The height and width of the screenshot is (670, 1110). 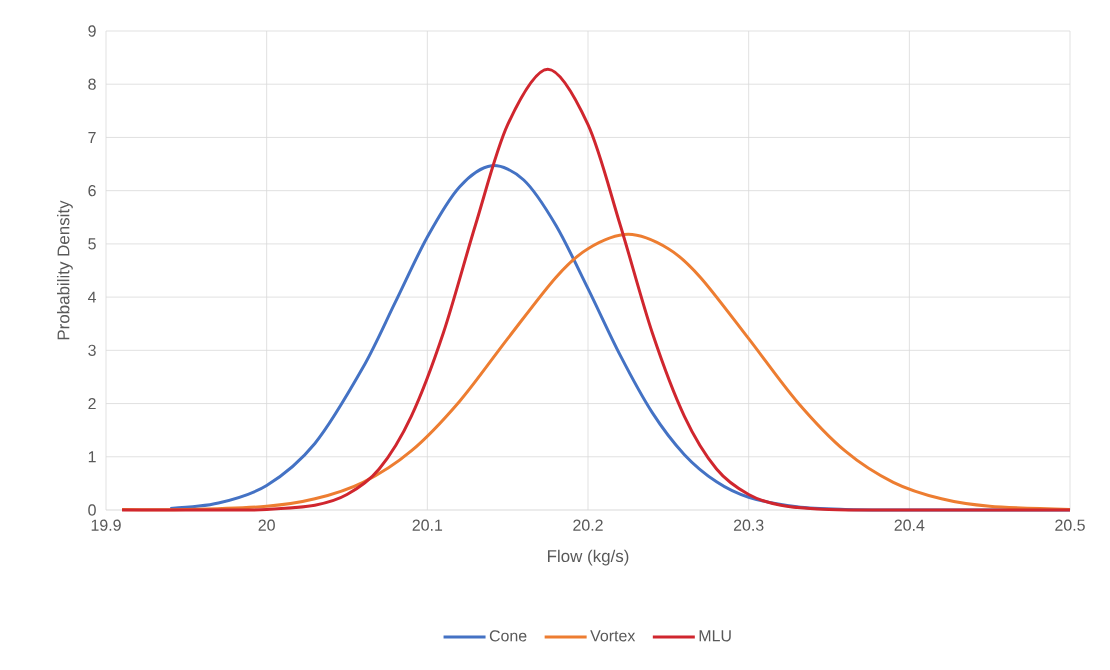 What do you see at coordinates (715, 636) in the screenshot?
I see `legend-label: MLU` at bounding box center [715, 636].